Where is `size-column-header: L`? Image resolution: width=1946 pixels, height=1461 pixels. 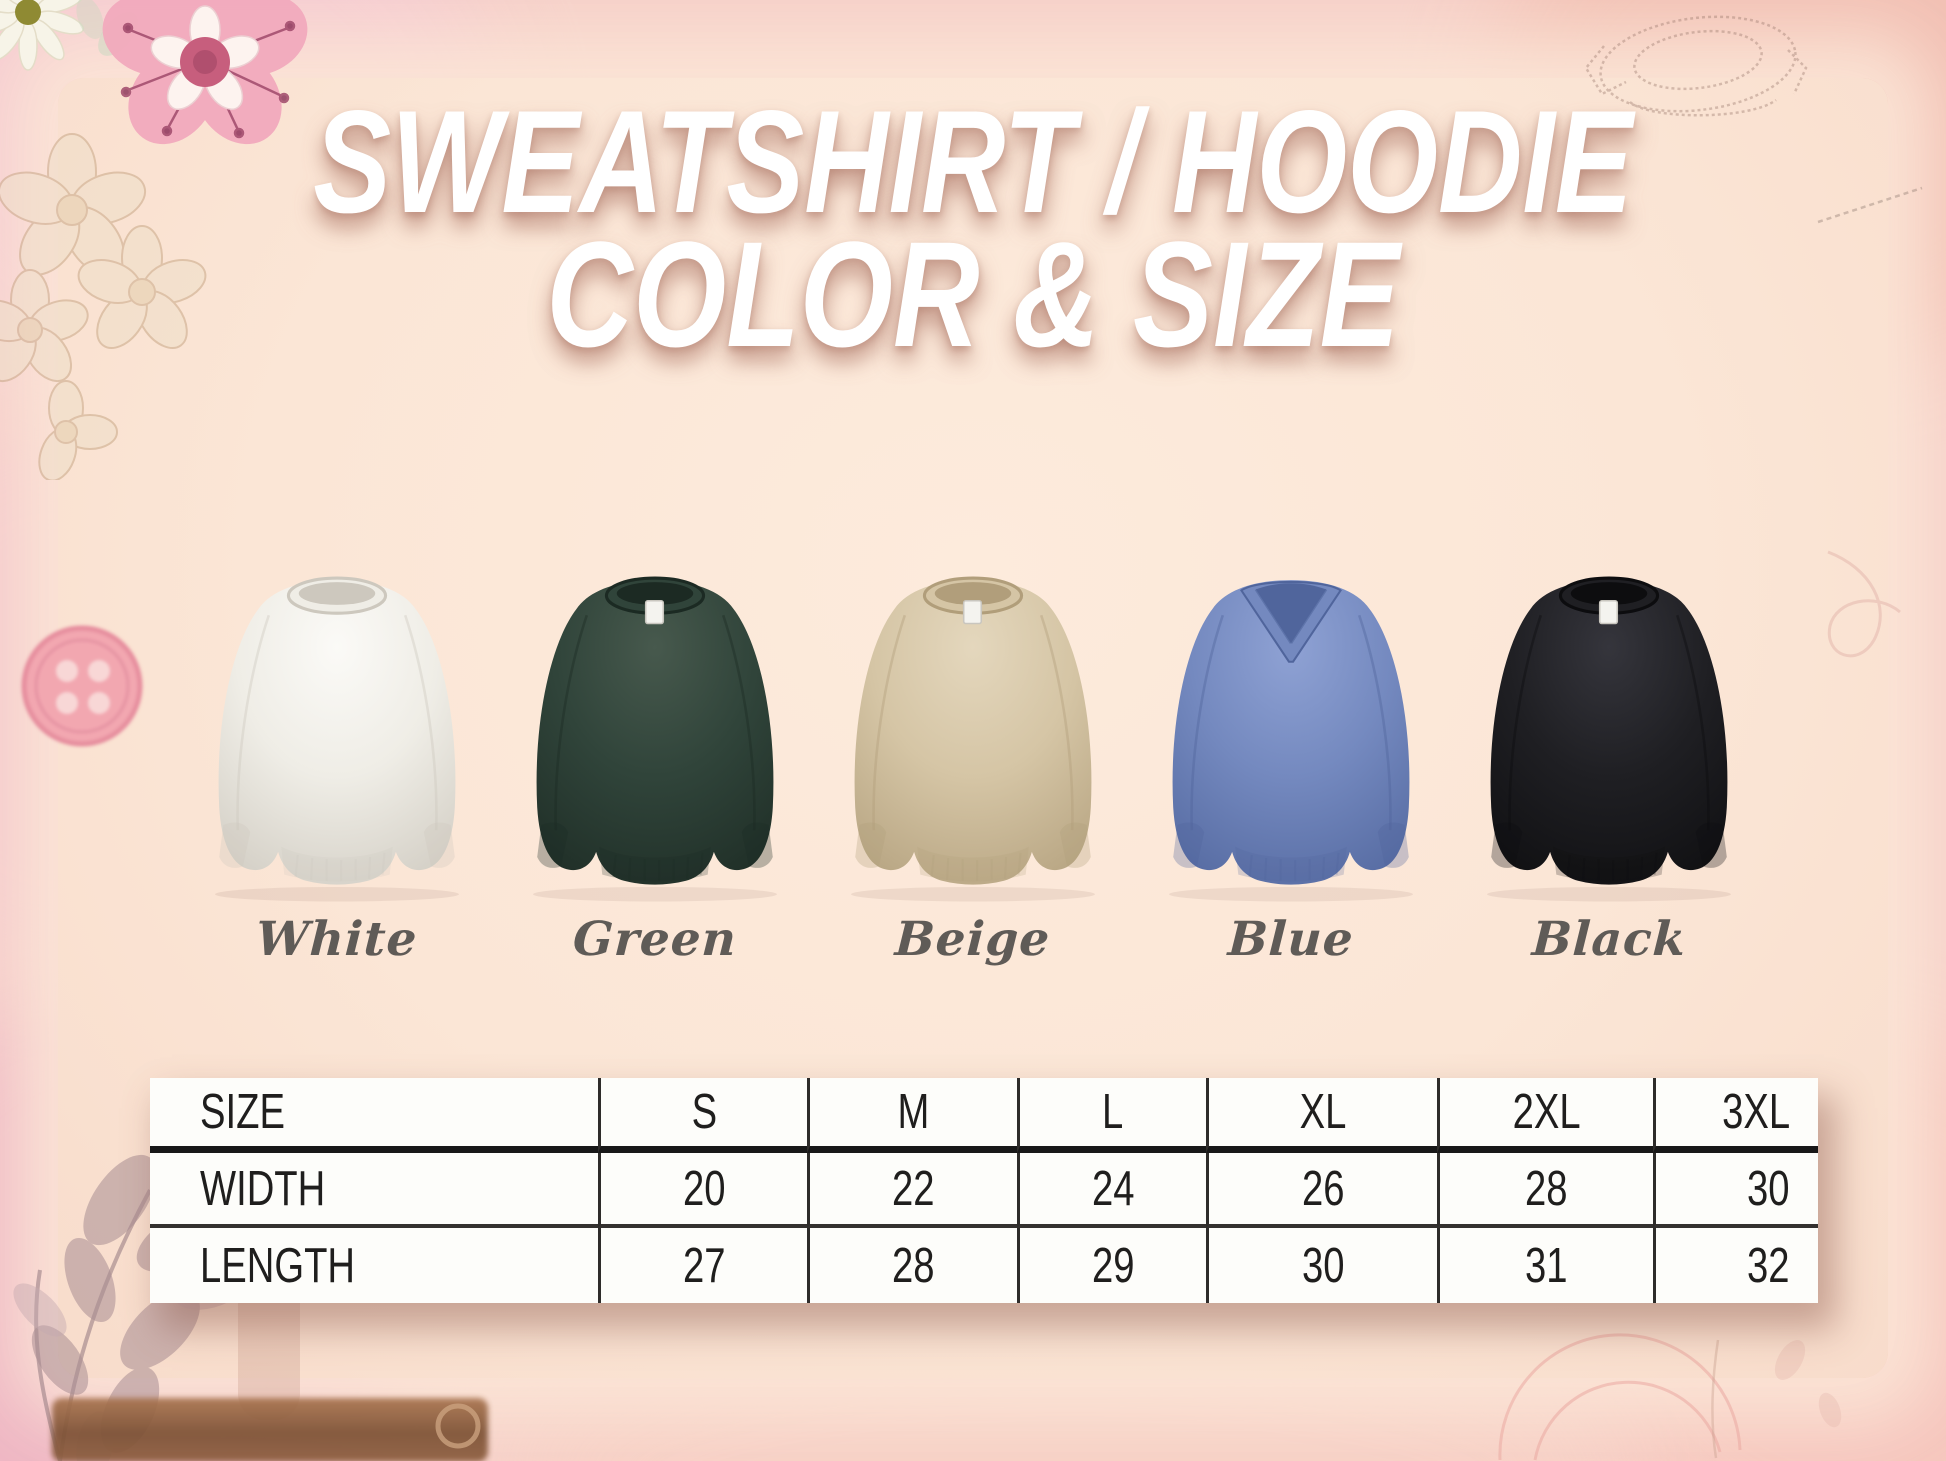
size-column-header: L is located at coordinates (1111, 1115).